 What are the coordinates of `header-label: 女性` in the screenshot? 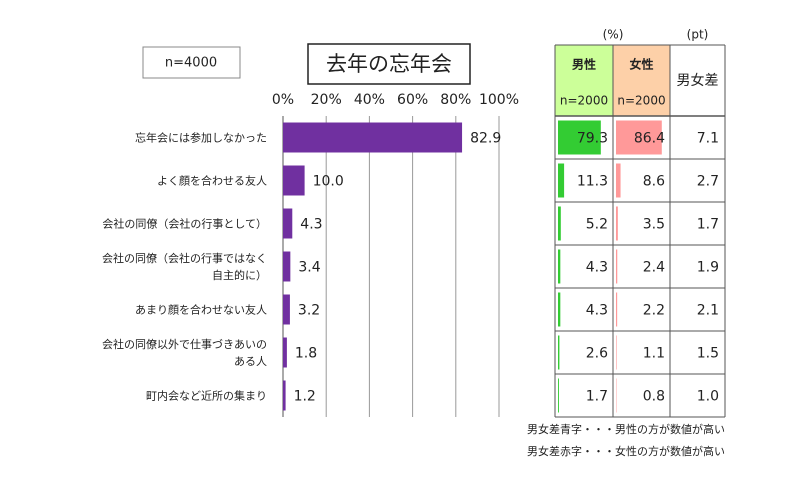 It's located at (641, 64).